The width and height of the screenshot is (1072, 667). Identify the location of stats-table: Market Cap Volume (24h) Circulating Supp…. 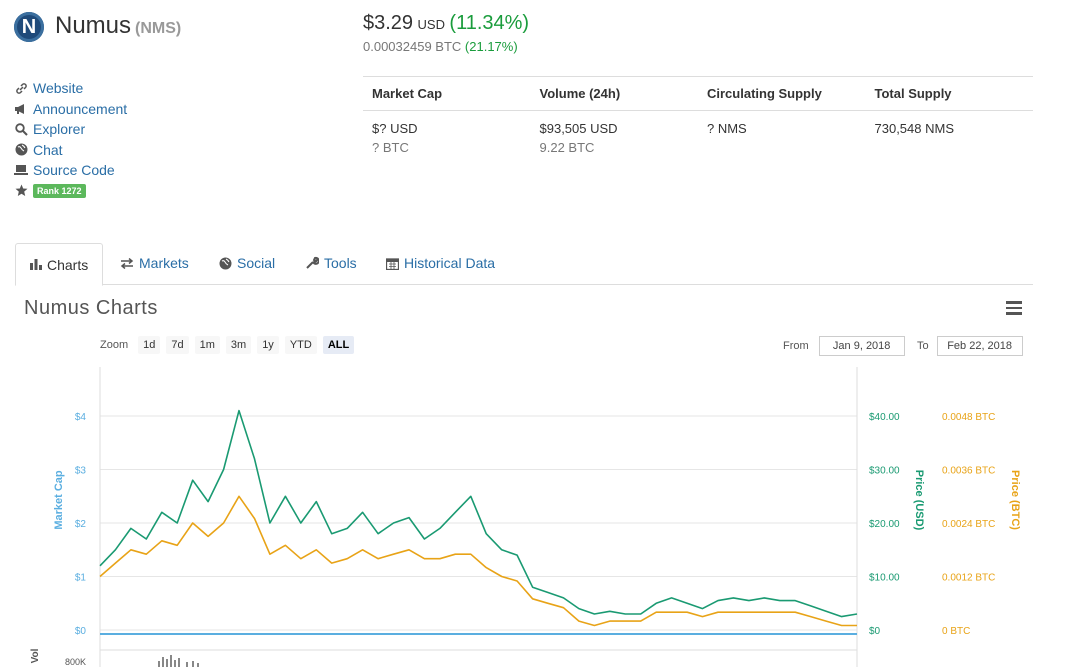
(698, 115).